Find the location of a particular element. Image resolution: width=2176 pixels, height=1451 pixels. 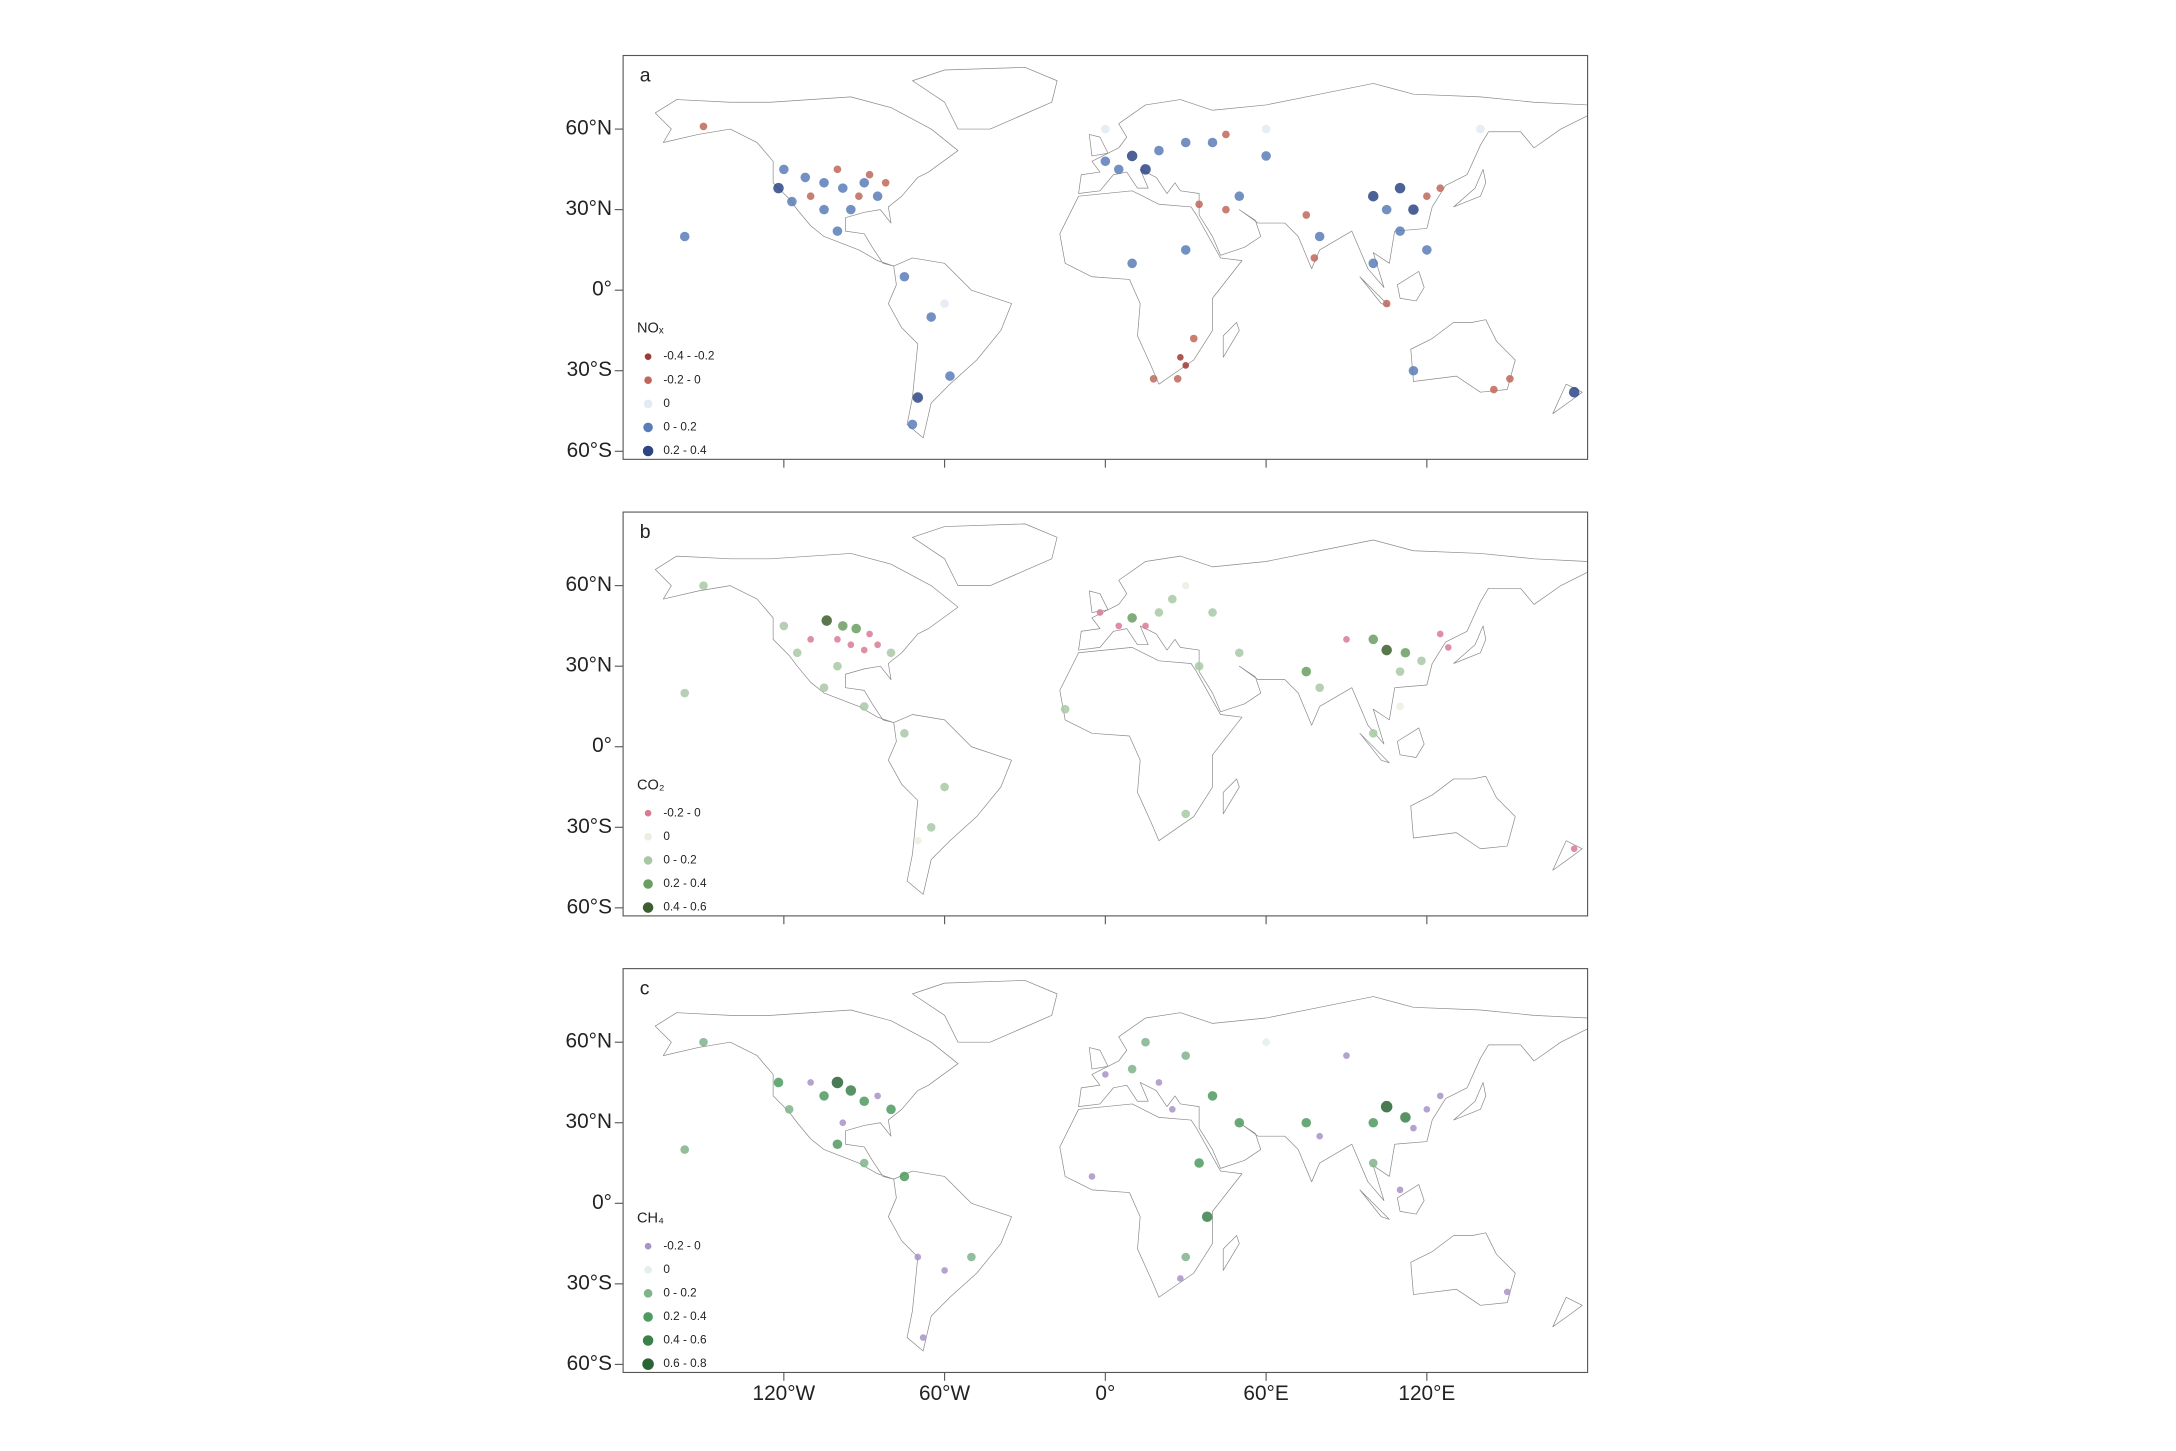

legend-title: CO₂ is located at coordinates (651, 785).